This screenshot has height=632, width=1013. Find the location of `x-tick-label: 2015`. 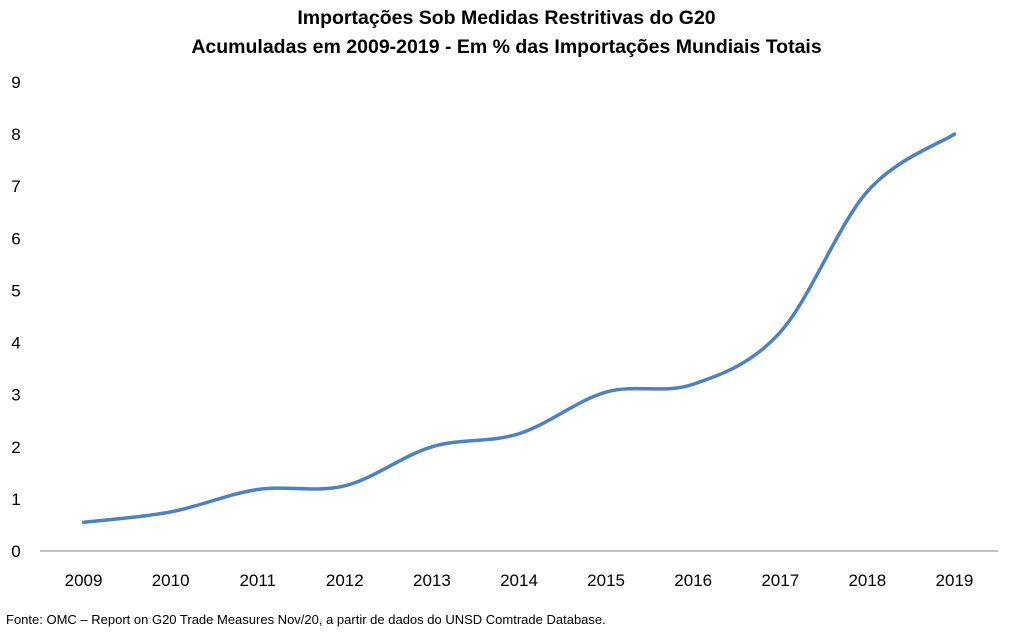

x-tick-label: 2015 is located at coordinates (606, 580).